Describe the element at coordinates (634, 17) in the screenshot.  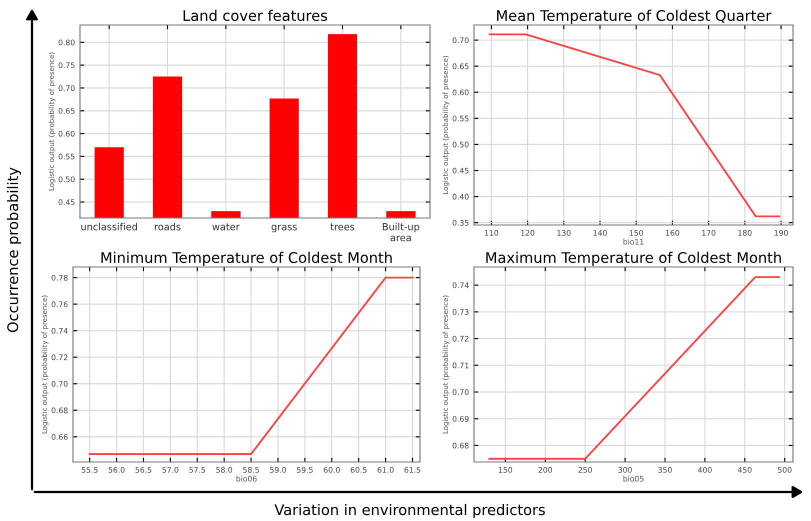
I see `chart-title: Mean Temperature of Coldest Quarter` at that location.